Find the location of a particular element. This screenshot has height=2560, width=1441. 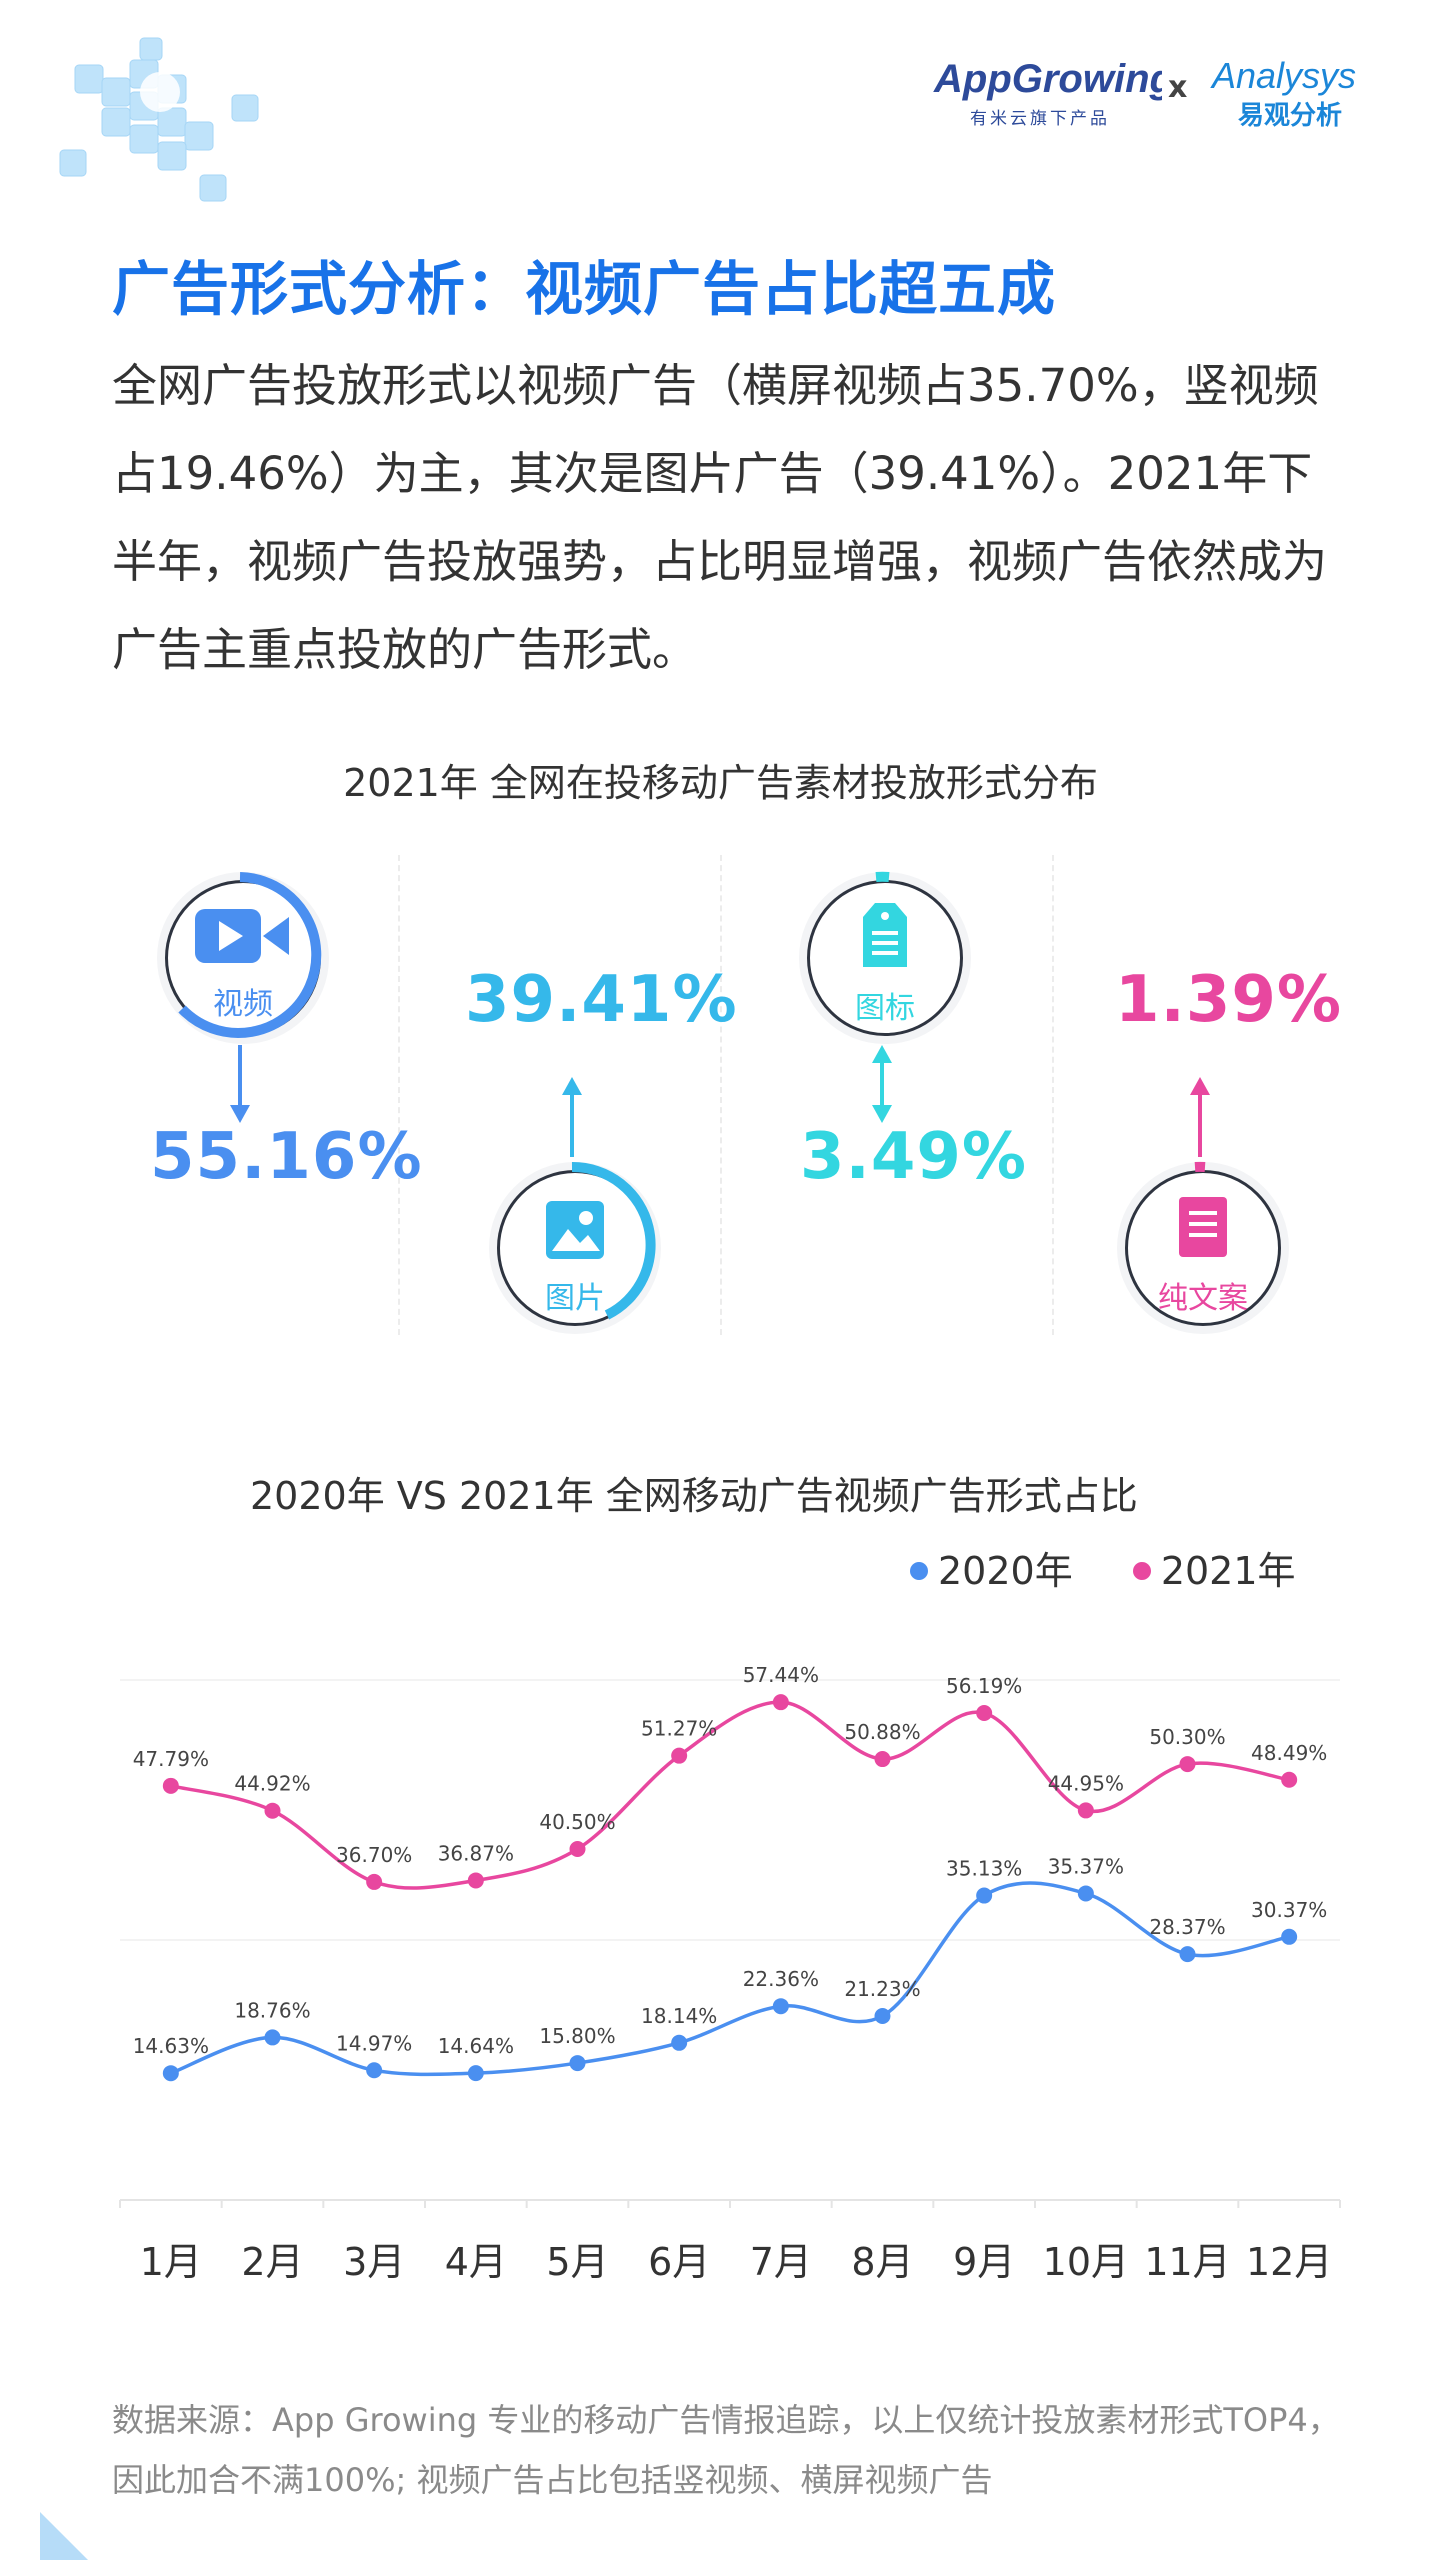

legend-item-2021: 2021年 is located at coordinates (1214, 1567).